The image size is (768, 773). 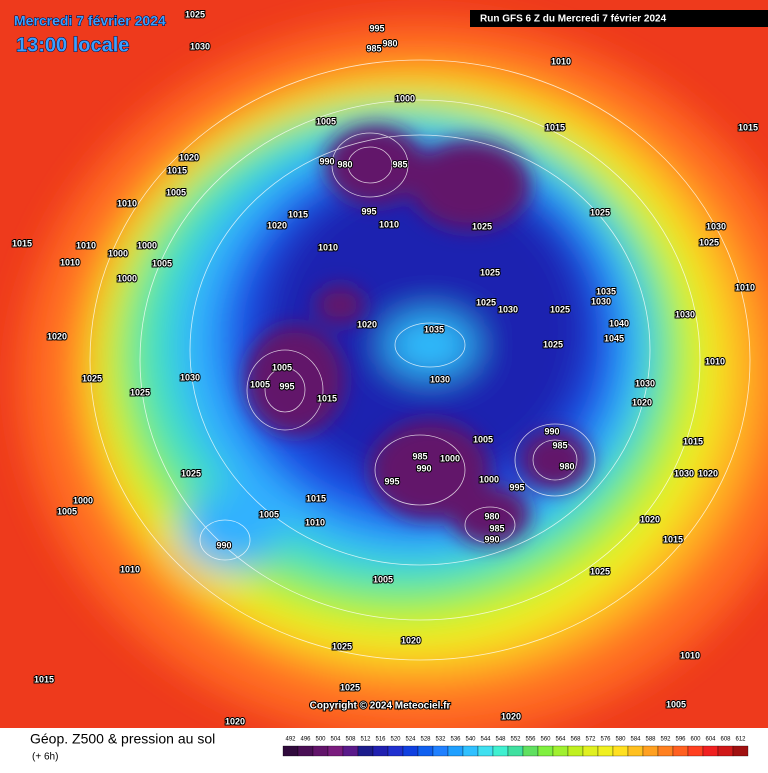 What do you see at coordinates (410, 740) in the screenshot?
I see `legend-label: 524` at bounding box center [410, 740].